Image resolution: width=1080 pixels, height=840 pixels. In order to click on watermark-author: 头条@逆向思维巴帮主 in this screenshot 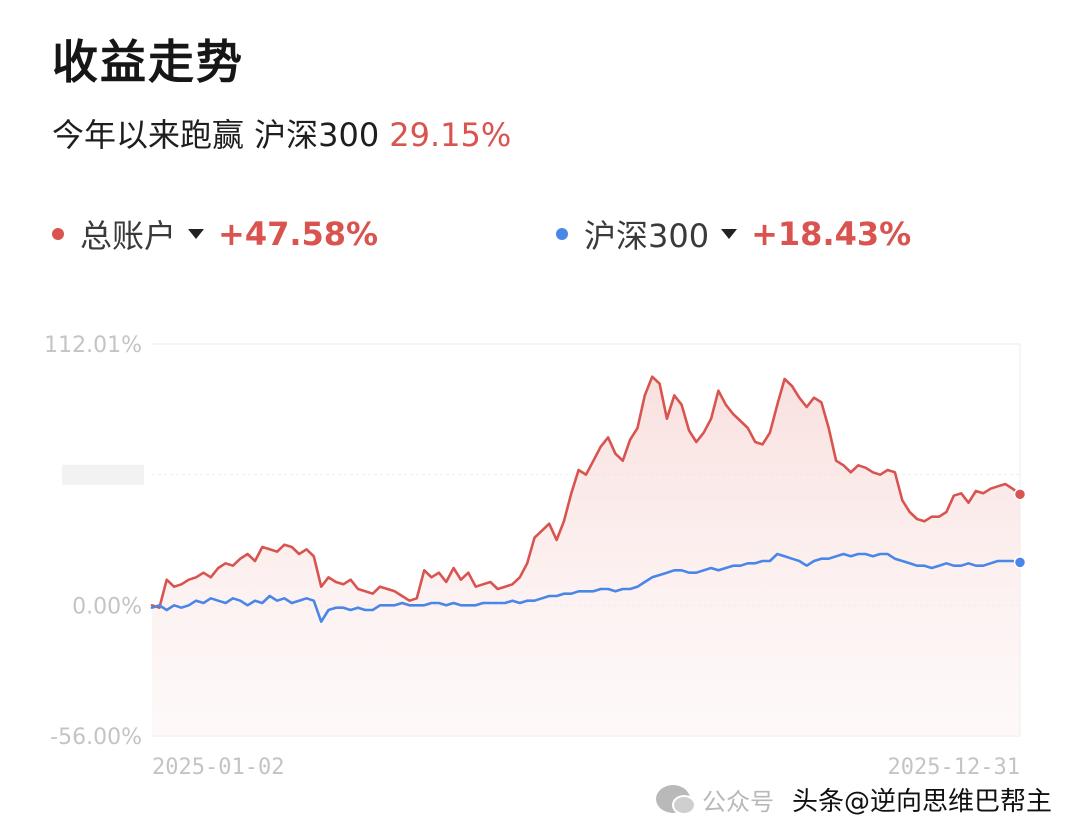, I will do `click(922, 799)`.